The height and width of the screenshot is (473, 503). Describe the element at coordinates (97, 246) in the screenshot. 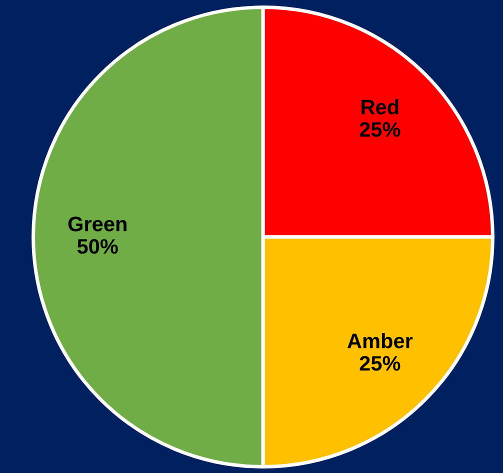

I see `data-label: 50%` at that location.